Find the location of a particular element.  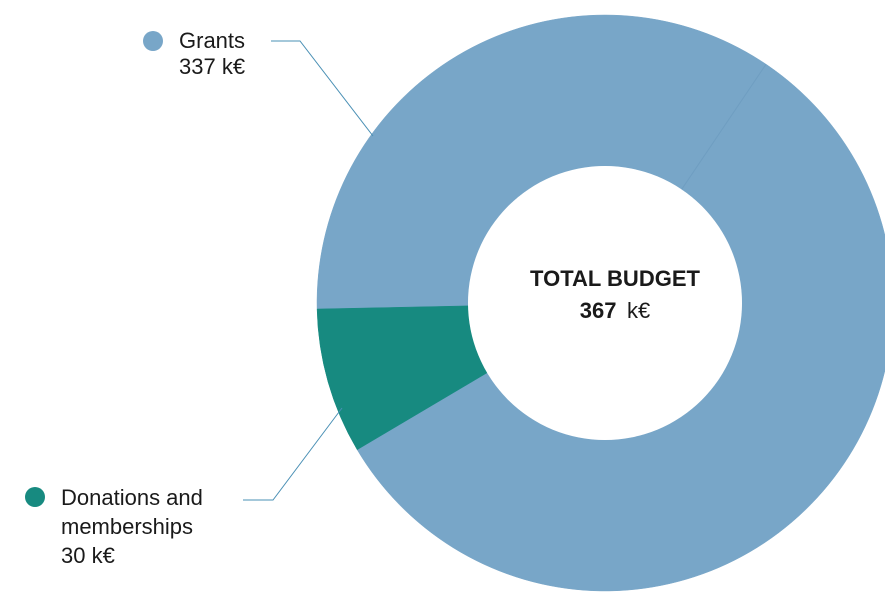

leader-line-grants is located at coordinates (322, 88).